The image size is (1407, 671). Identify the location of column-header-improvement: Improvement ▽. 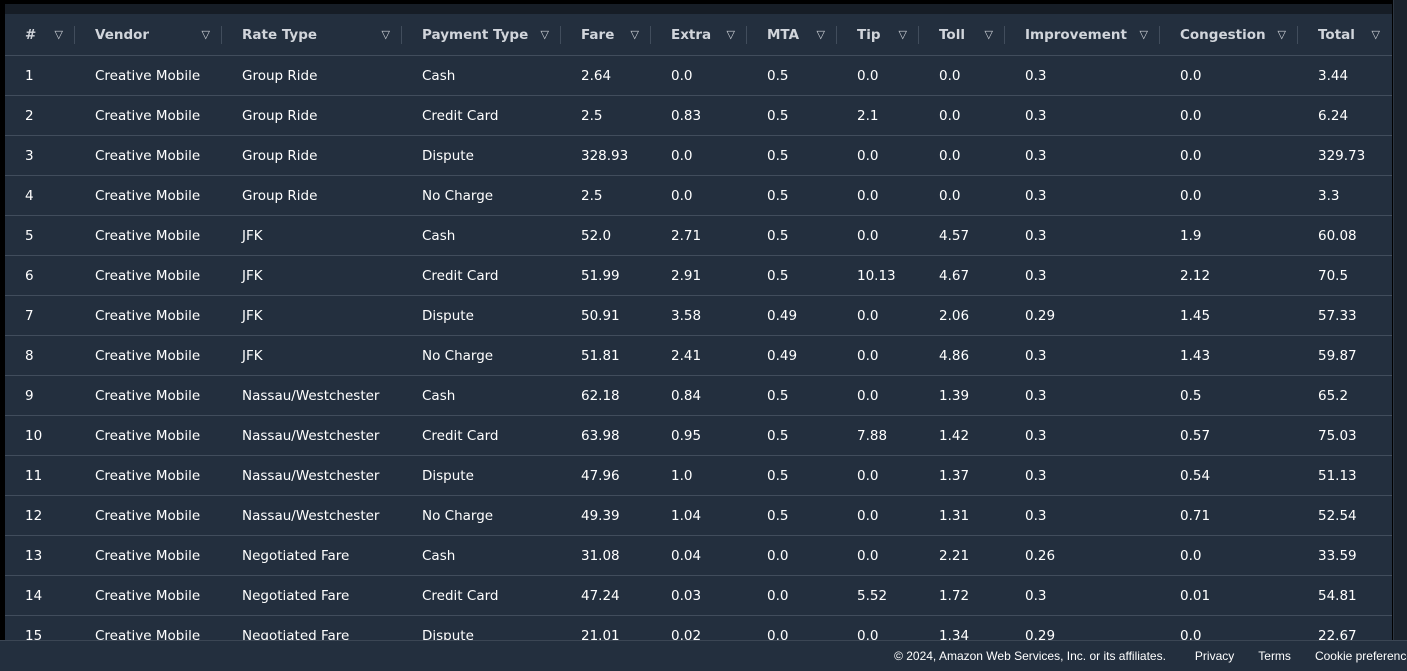
(1082, 35).